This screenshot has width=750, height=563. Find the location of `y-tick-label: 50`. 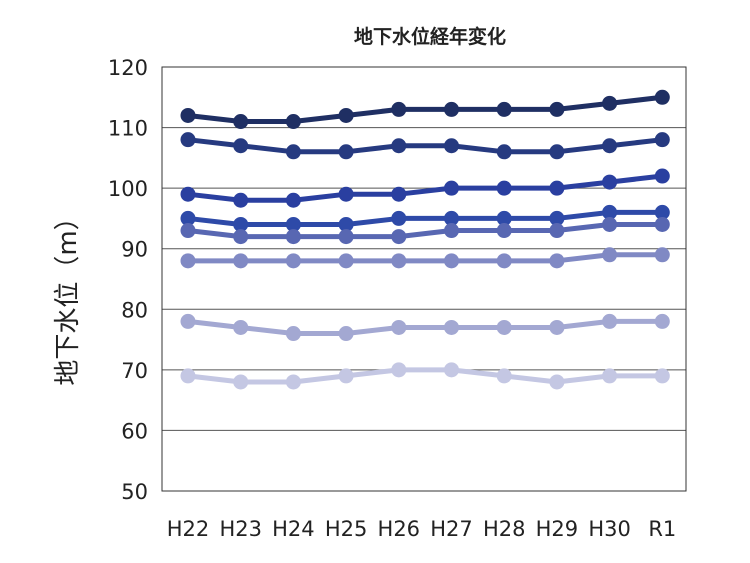

y-tick-label: 50 is located at coordinates (134, 492).